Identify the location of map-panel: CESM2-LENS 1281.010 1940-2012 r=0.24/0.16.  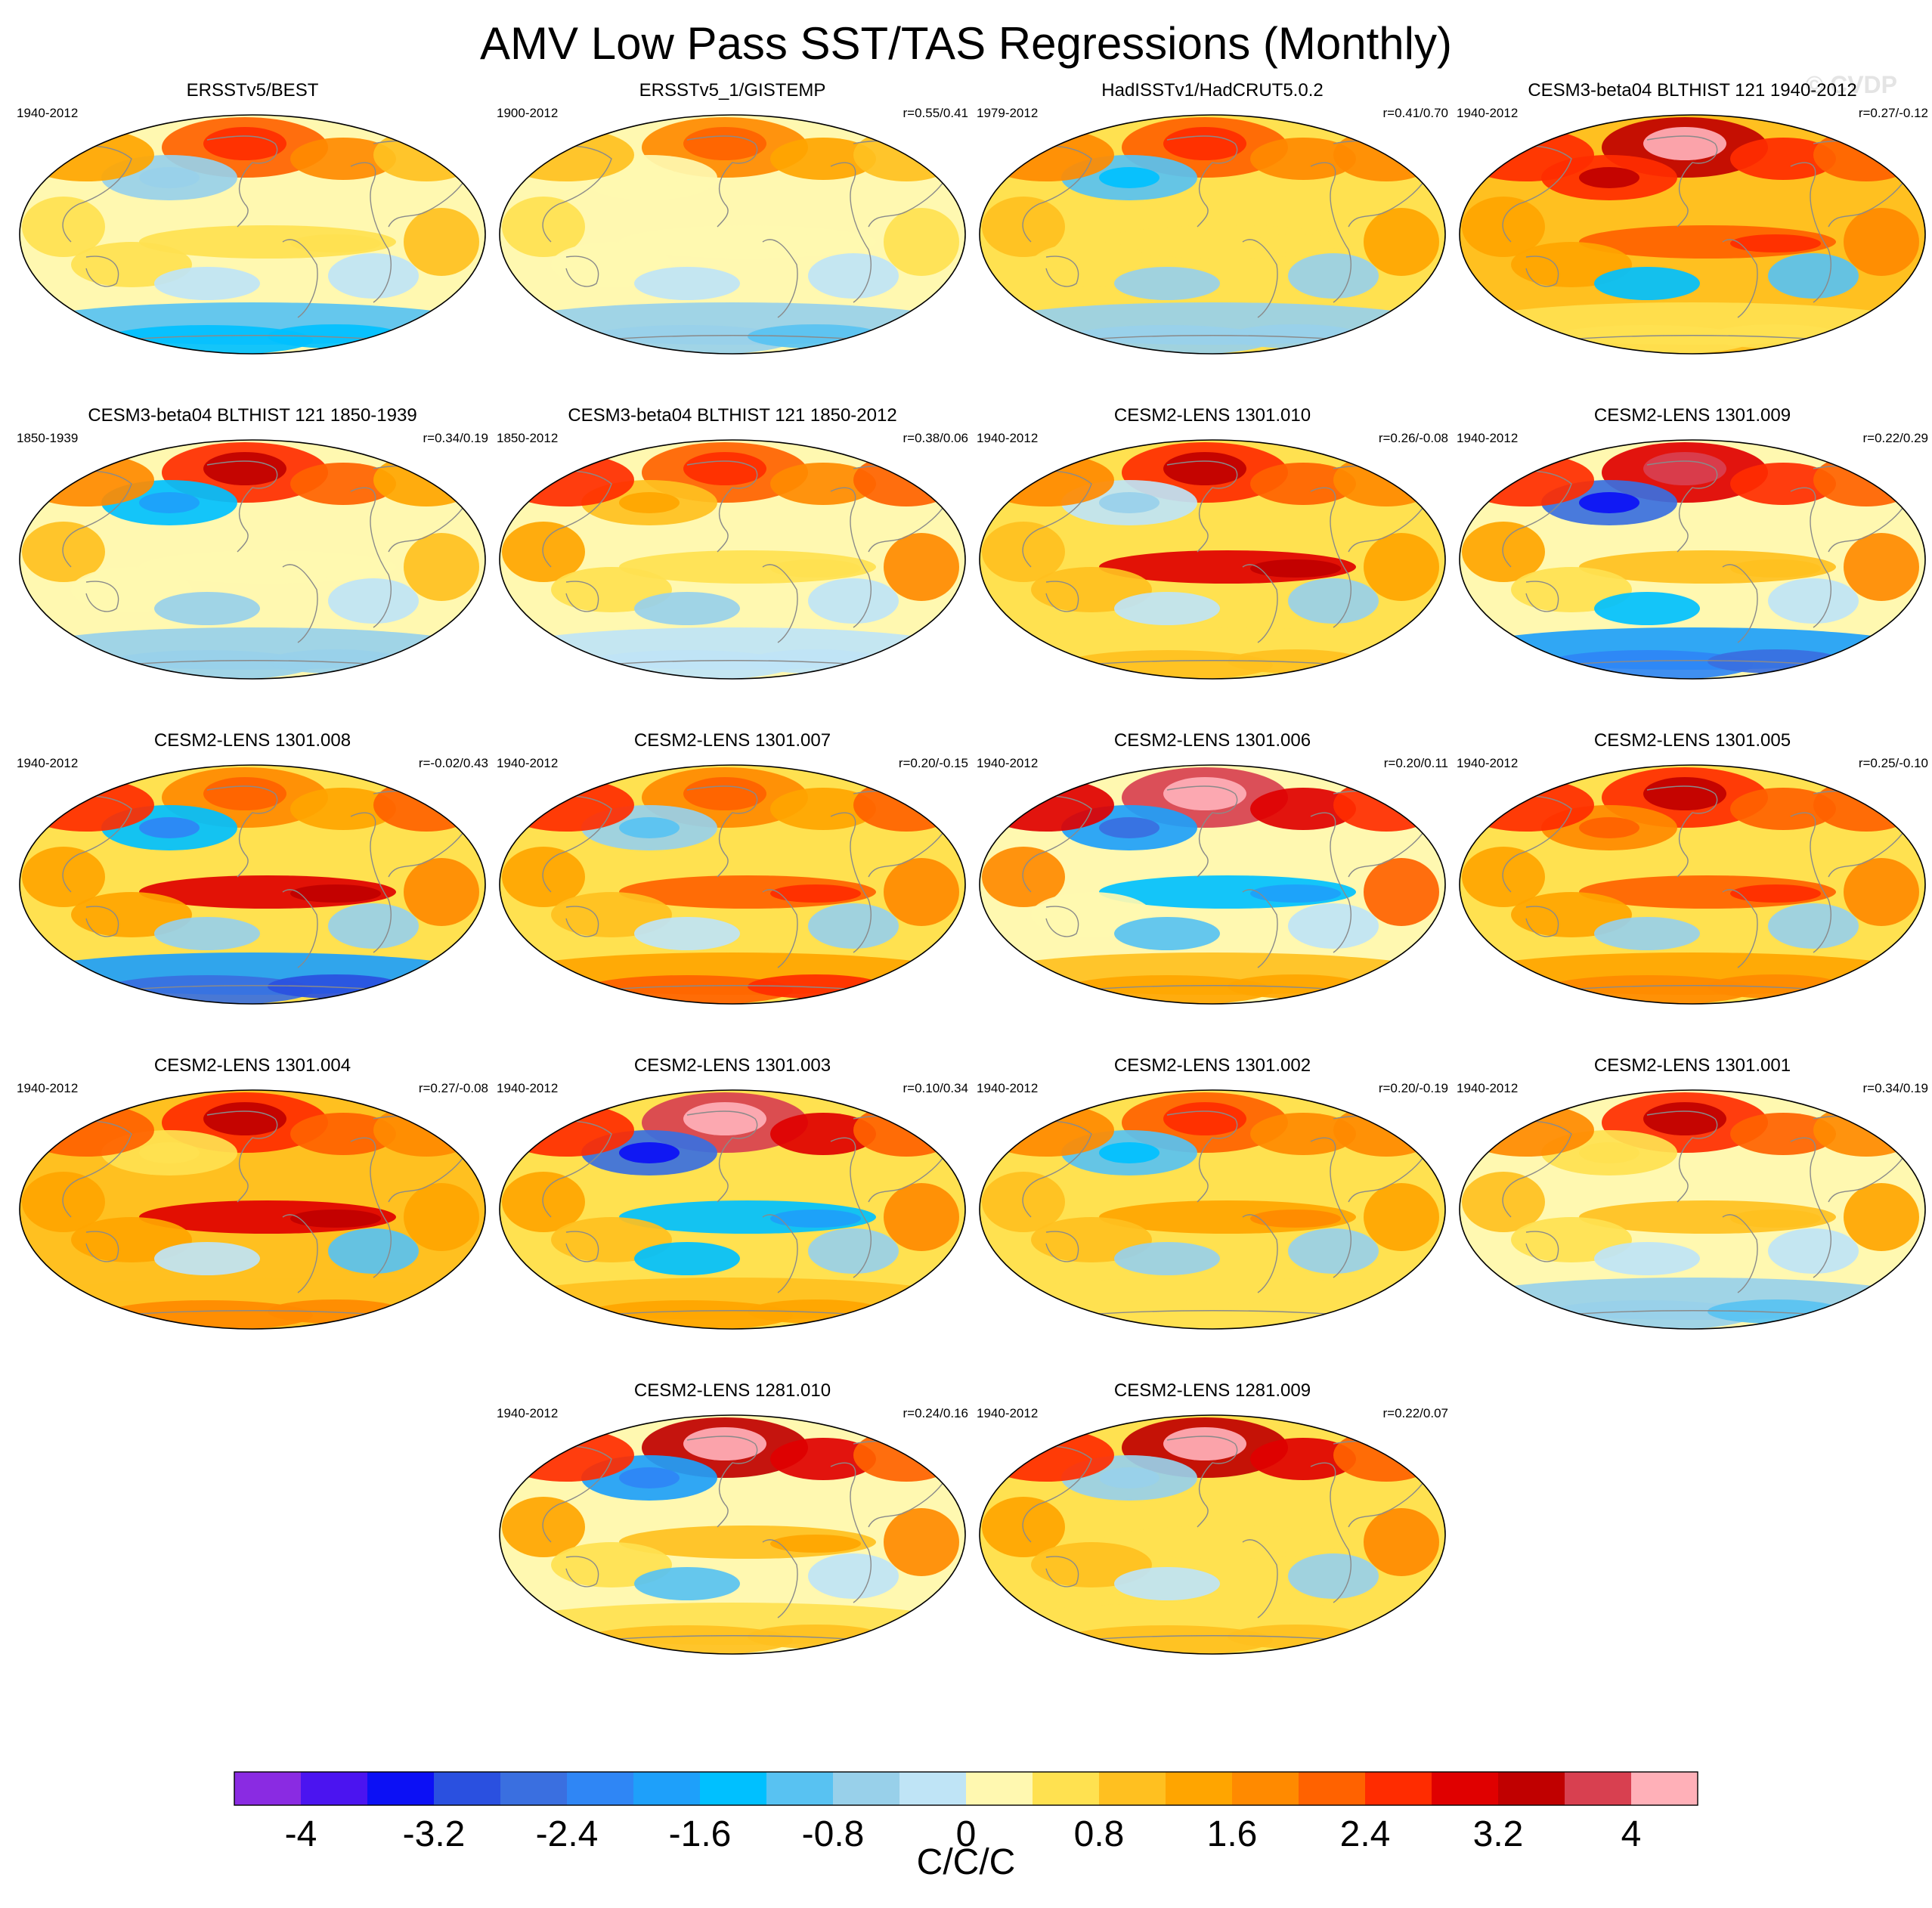
(732, 1543).